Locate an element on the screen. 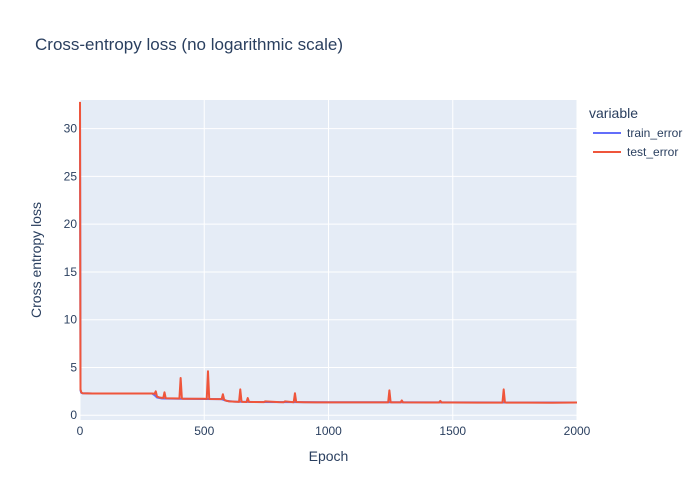  y-tick-label: 10 is located at coordinates (71, 320).